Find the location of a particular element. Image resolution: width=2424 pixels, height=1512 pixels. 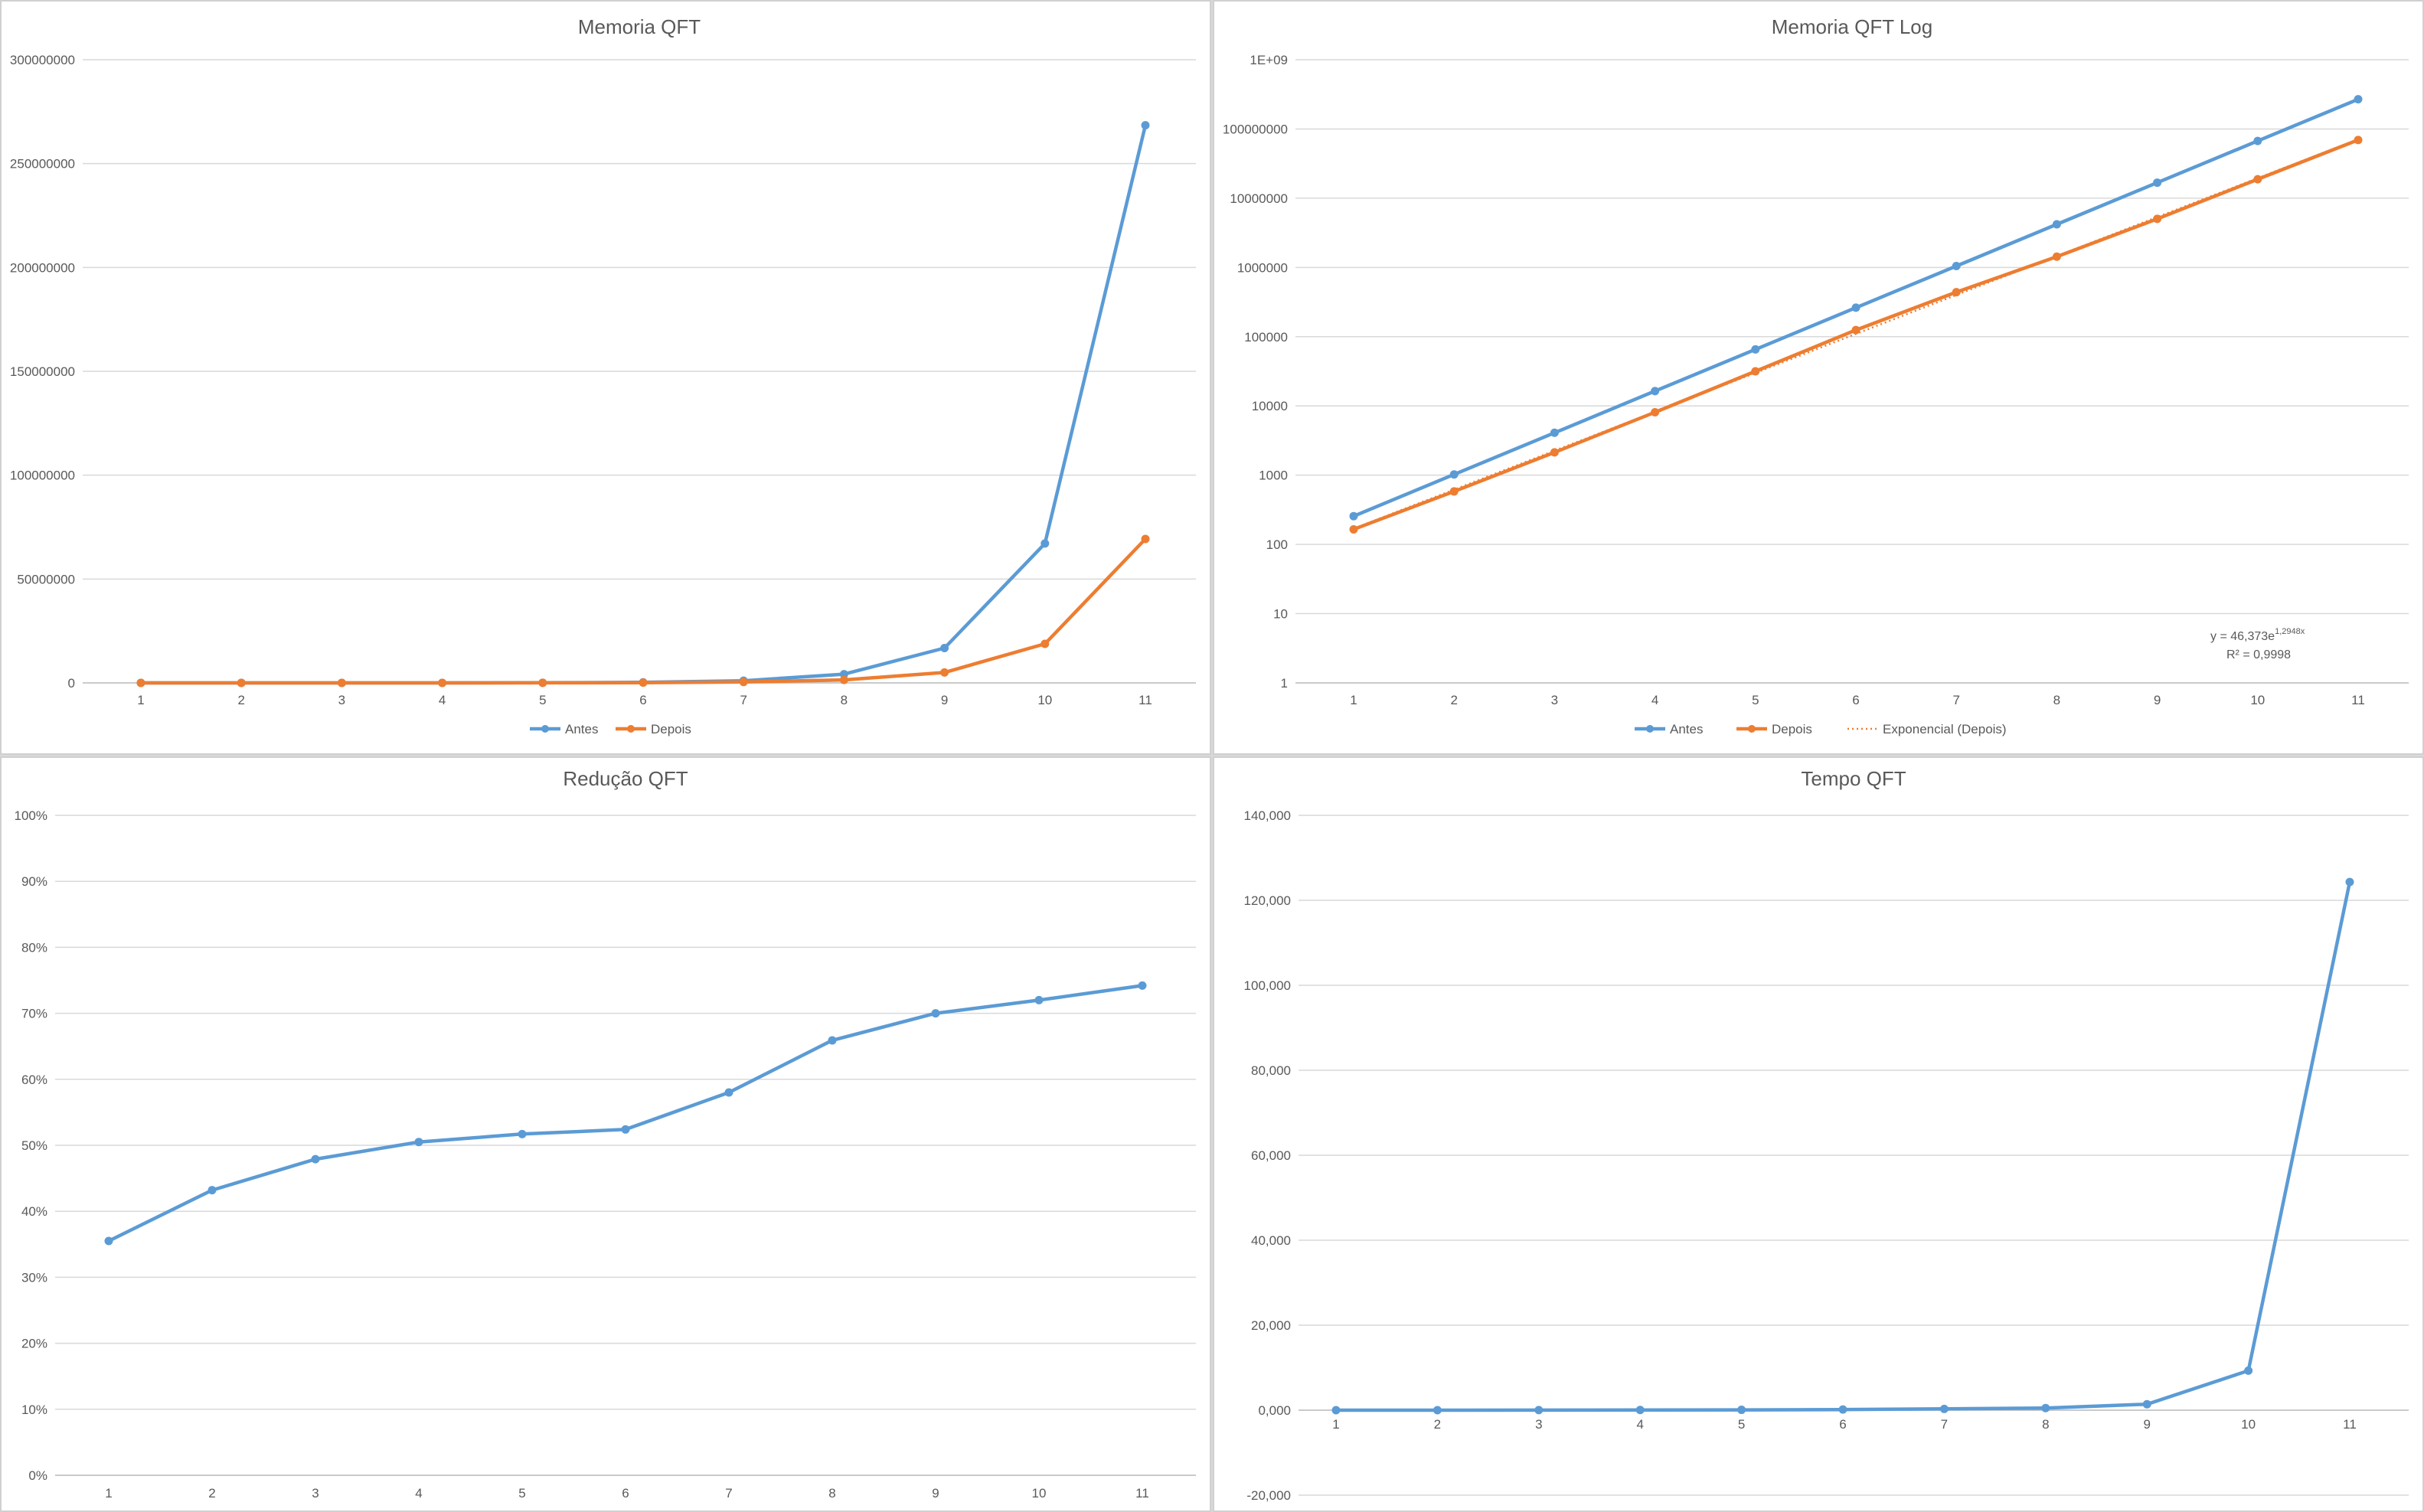

y-tick-label: 200000000 is located at coordinates (42, 267).